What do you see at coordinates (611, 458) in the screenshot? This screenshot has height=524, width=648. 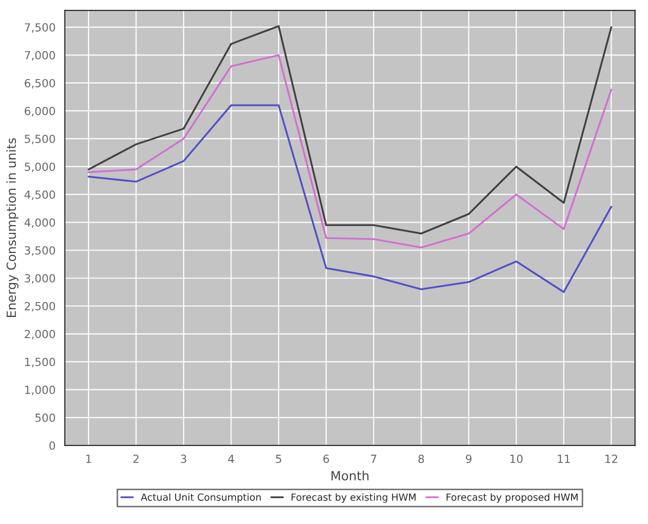 I see `x-tick-label: 12` at bounding box center [611, 458].